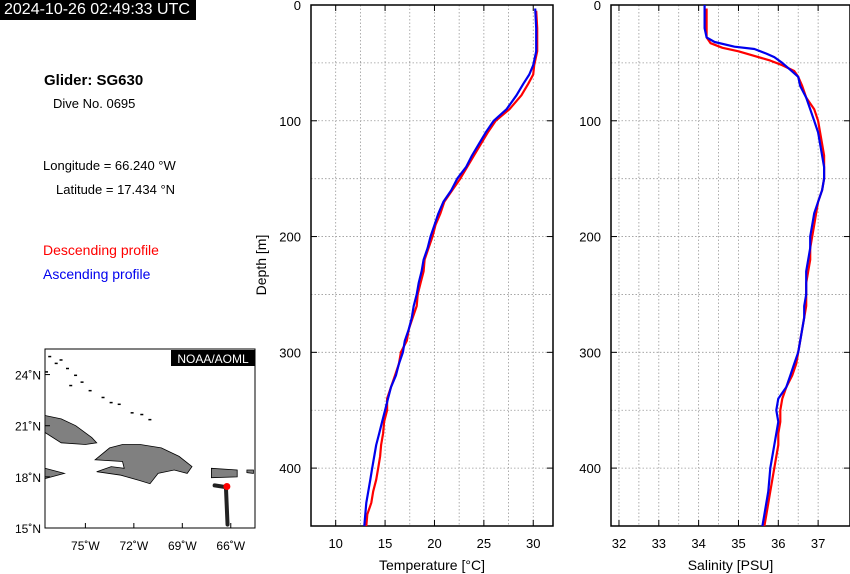 The image size is (850, 574). I want to click on temperature-ylabel: Depth [m], so click(261, 265).